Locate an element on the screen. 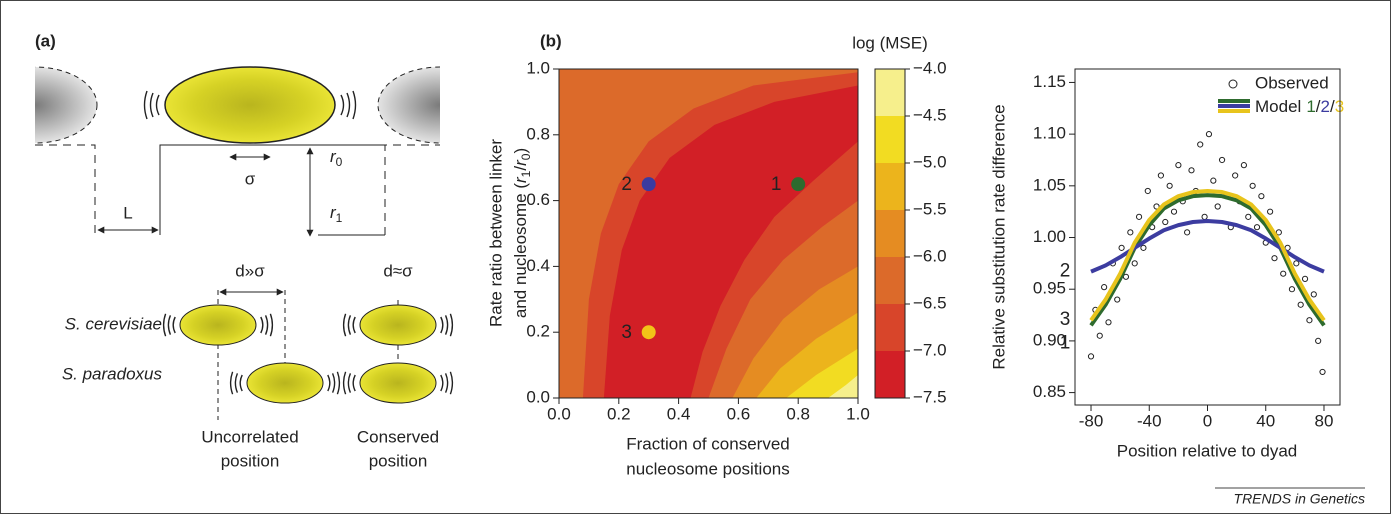  point-label: 1 is located at coordinates (776, 184).